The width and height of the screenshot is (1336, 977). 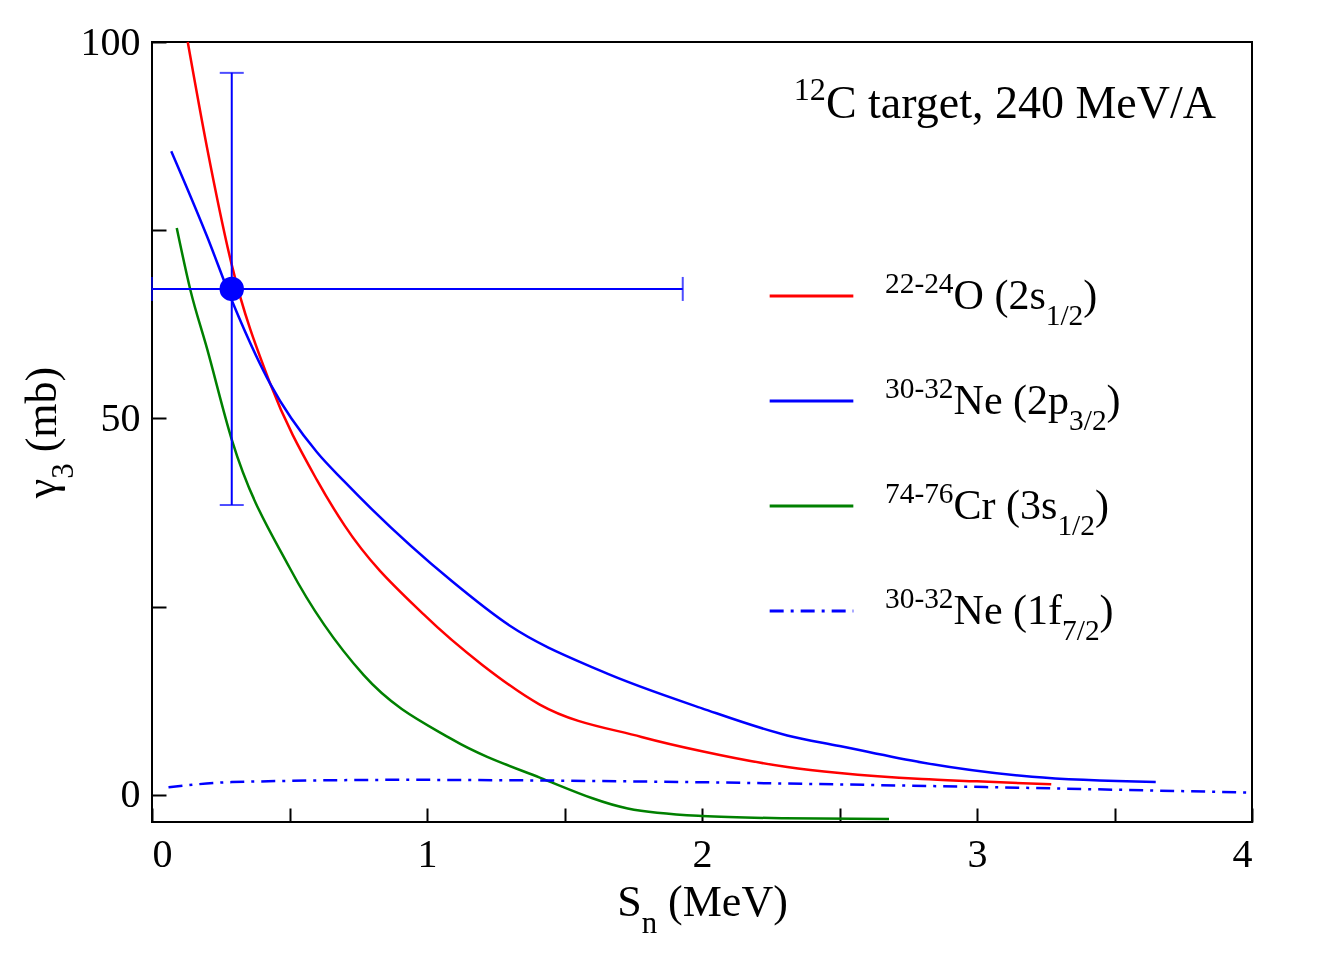 What do you see at coordinates (702, 853) in the screenshot?
I see `x-tick-label: 2` at bounding box center [702, 853].